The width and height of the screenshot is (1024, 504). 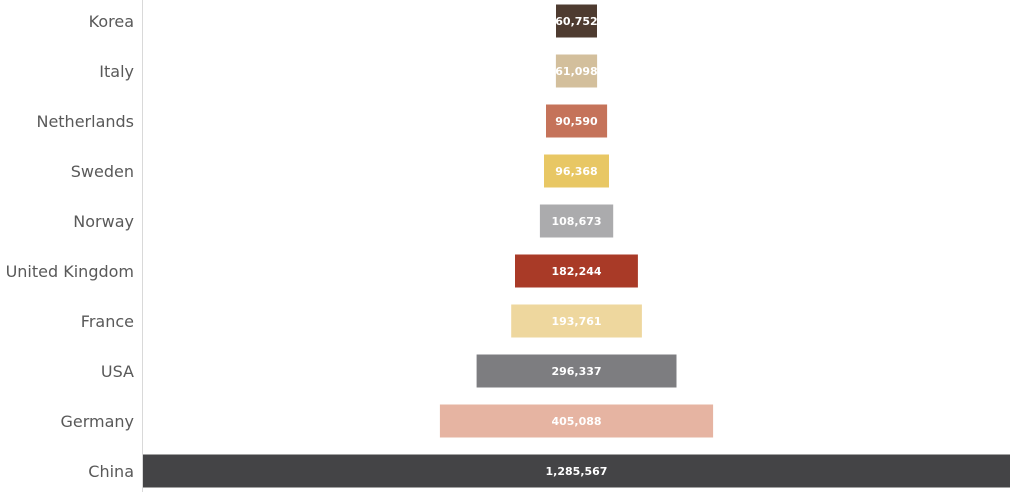 I want to click on bar-china, so click(x=576, y=471).